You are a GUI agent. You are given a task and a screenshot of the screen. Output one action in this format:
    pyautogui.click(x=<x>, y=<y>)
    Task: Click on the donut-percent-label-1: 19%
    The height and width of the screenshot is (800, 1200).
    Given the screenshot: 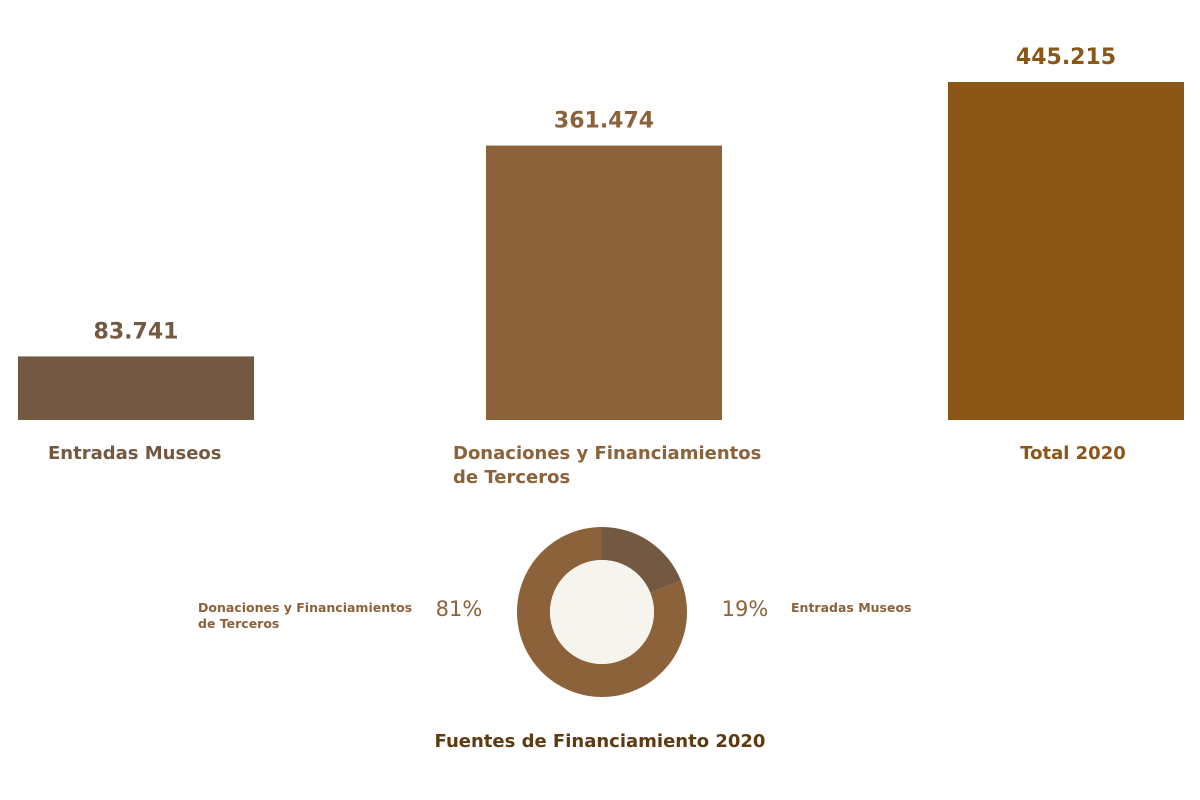 What is the action you would take?
    pyautogui.click(x=745, y=609)
    